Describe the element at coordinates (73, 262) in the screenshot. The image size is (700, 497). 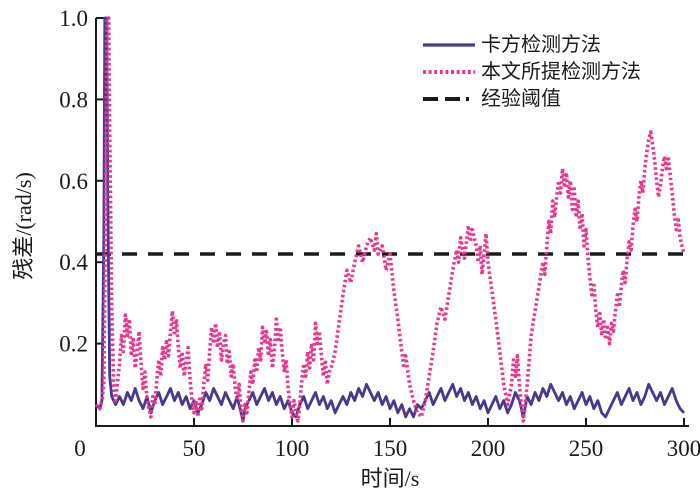
I see `y-tick-label: 0.4` at that location.